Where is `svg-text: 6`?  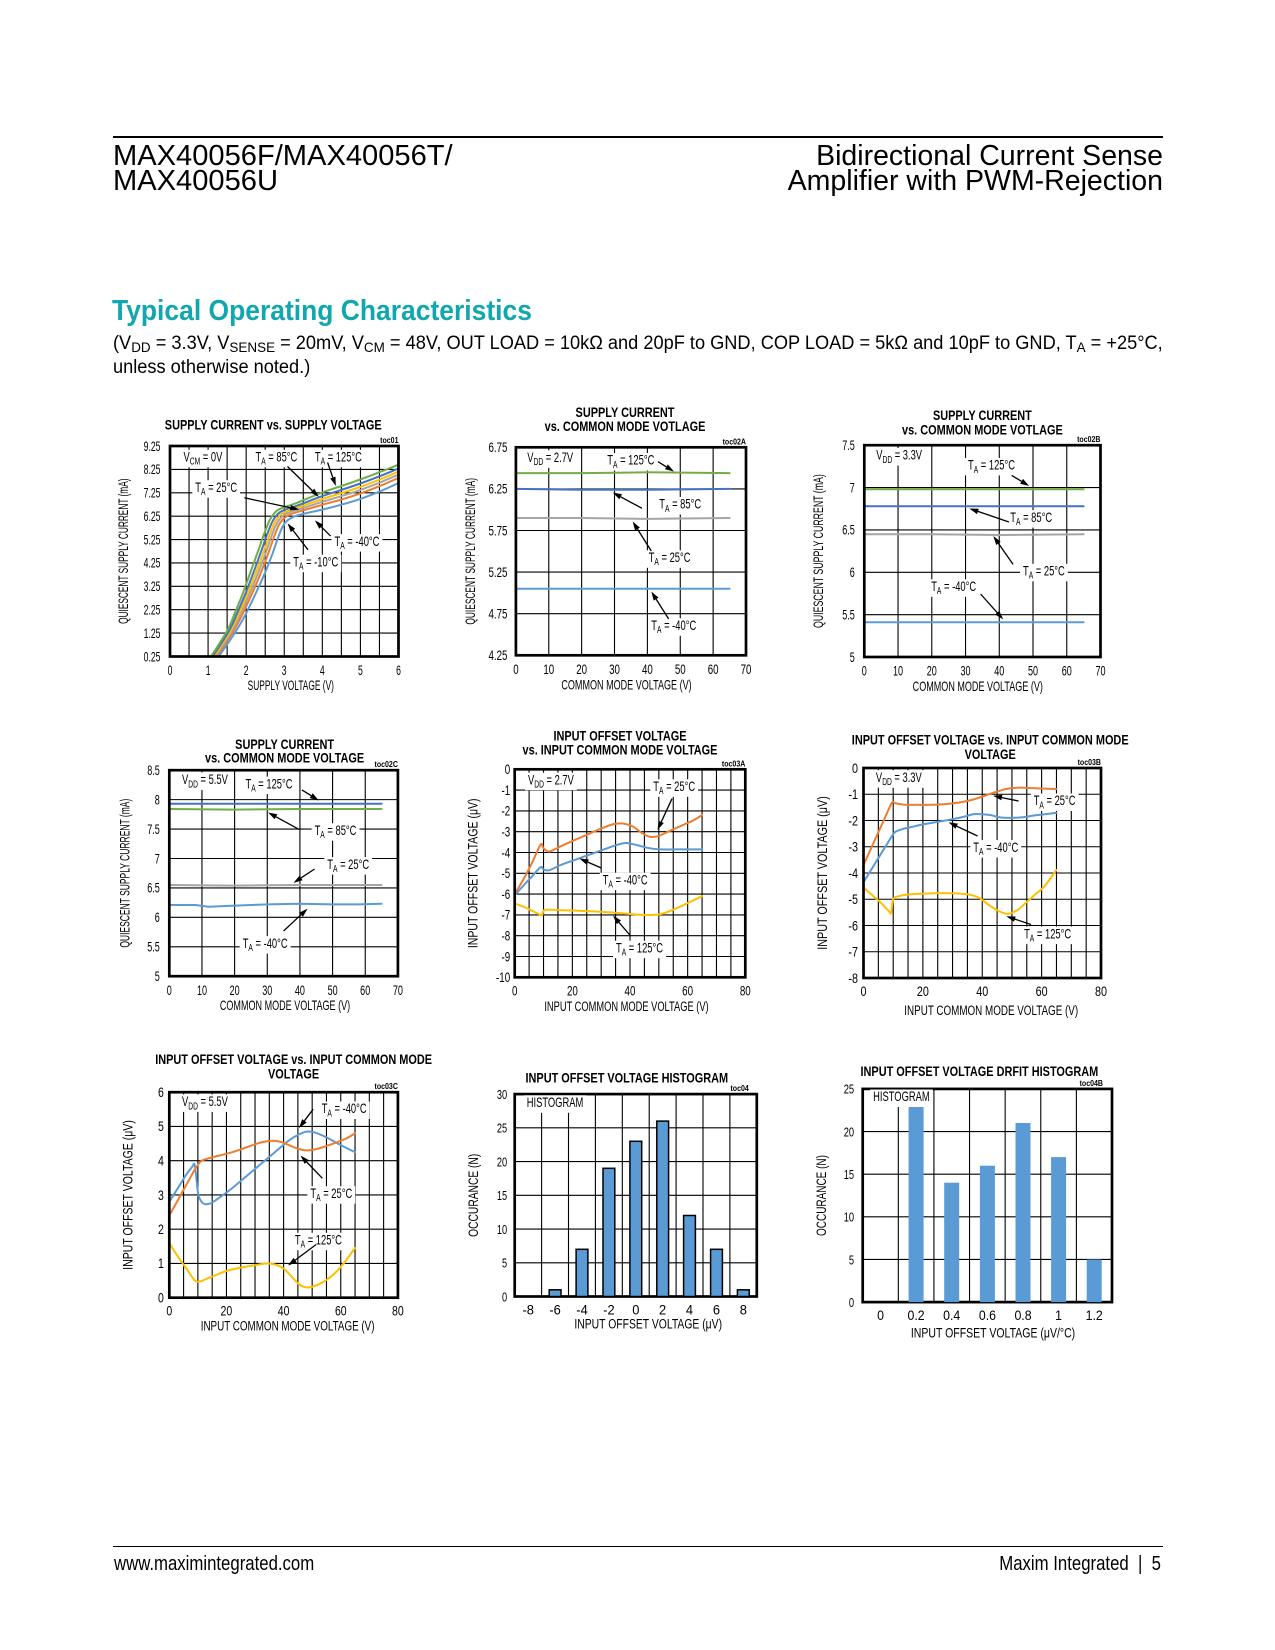 svg-text: 6 is located at coordinates (398, 671).